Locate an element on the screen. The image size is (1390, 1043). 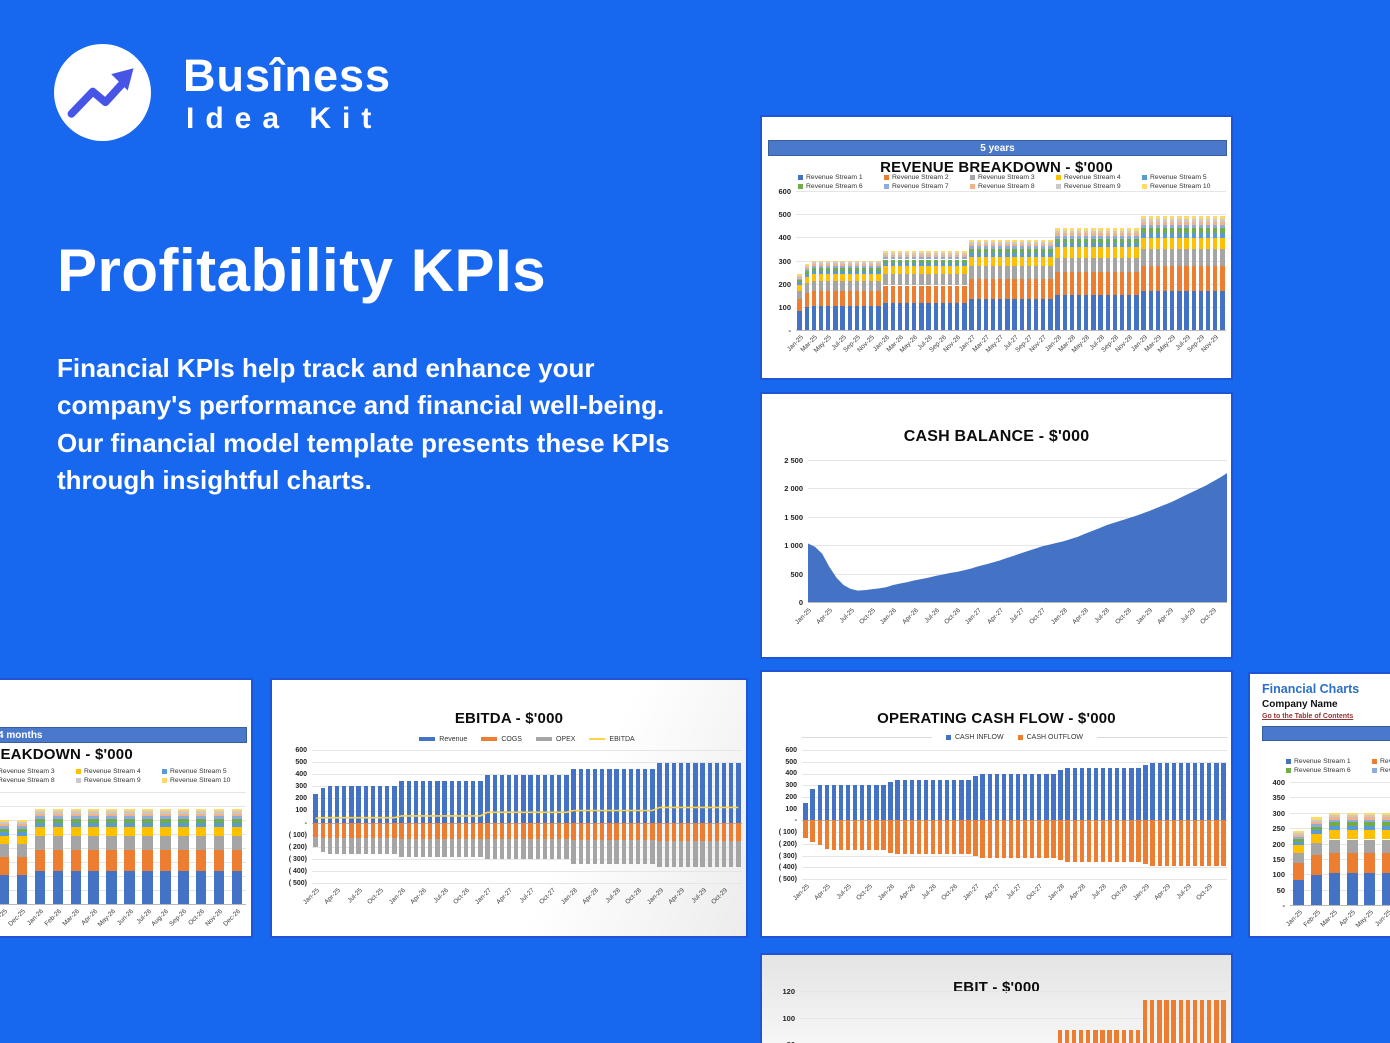
x-axis-label: Oct-25 is located at coordinates (867, 616).